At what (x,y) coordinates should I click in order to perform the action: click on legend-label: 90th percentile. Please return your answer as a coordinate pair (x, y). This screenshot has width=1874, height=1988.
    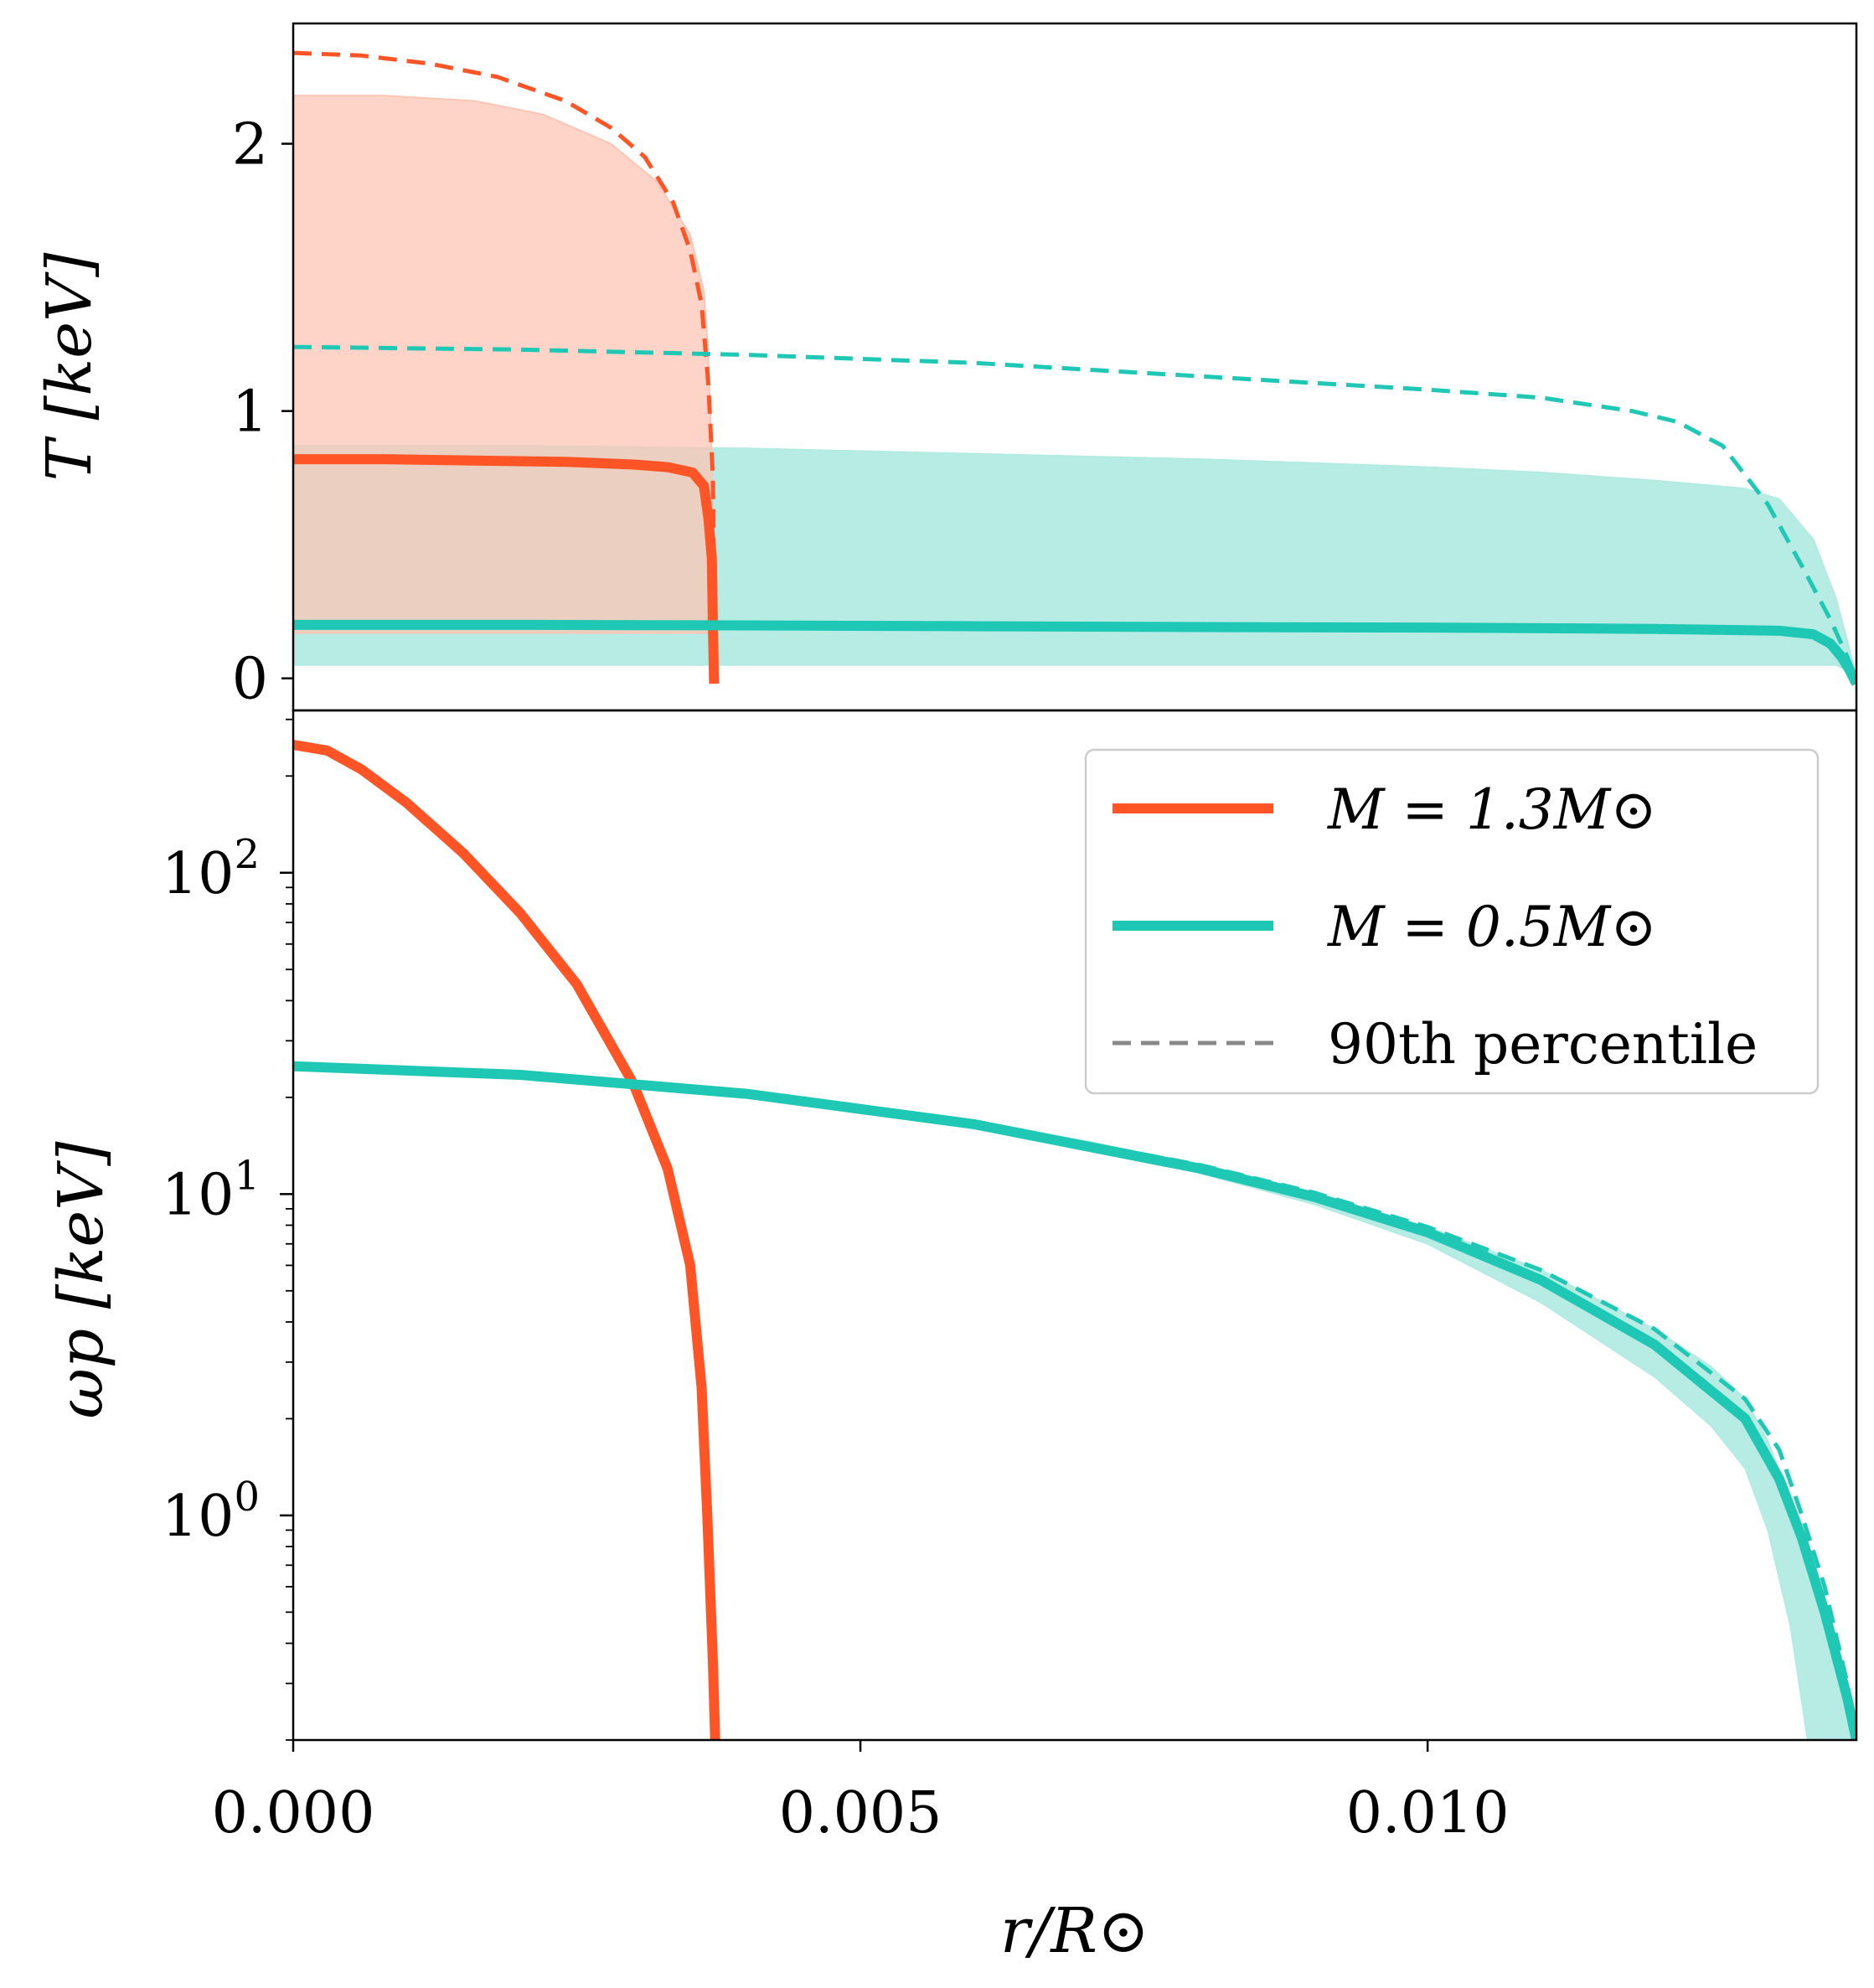
    Looking at the image, I should click on (1543, 1044).